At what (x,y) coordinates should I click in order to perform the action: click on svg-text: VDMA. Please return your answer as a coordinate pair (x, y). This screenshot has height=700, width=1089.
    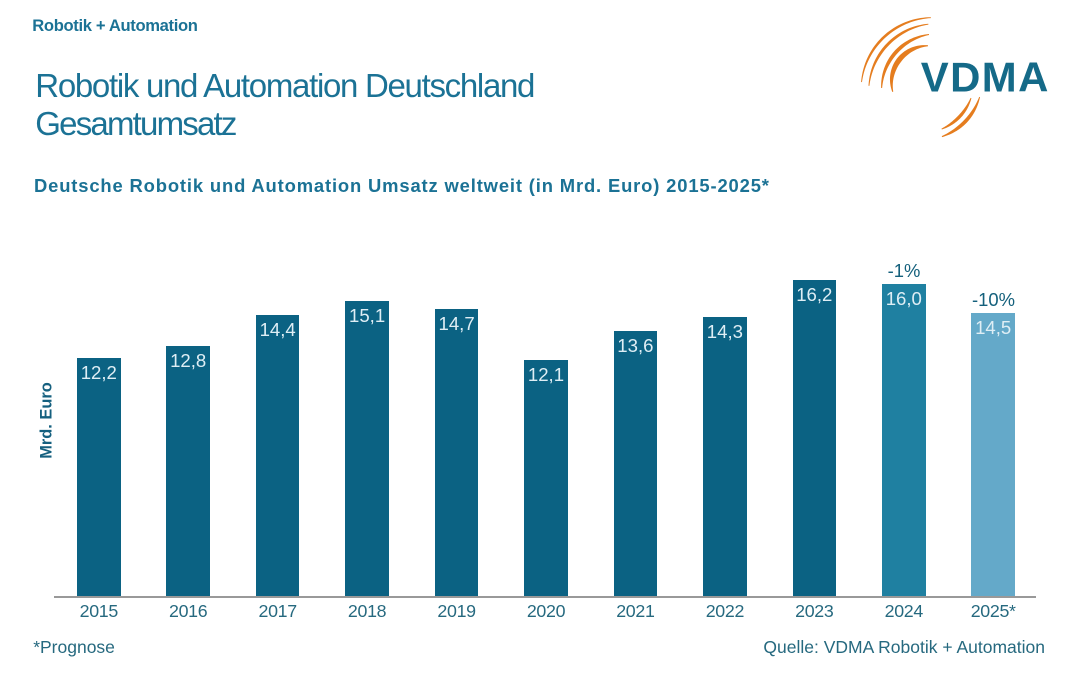
    Looking at the image, I should click on (985, 76).